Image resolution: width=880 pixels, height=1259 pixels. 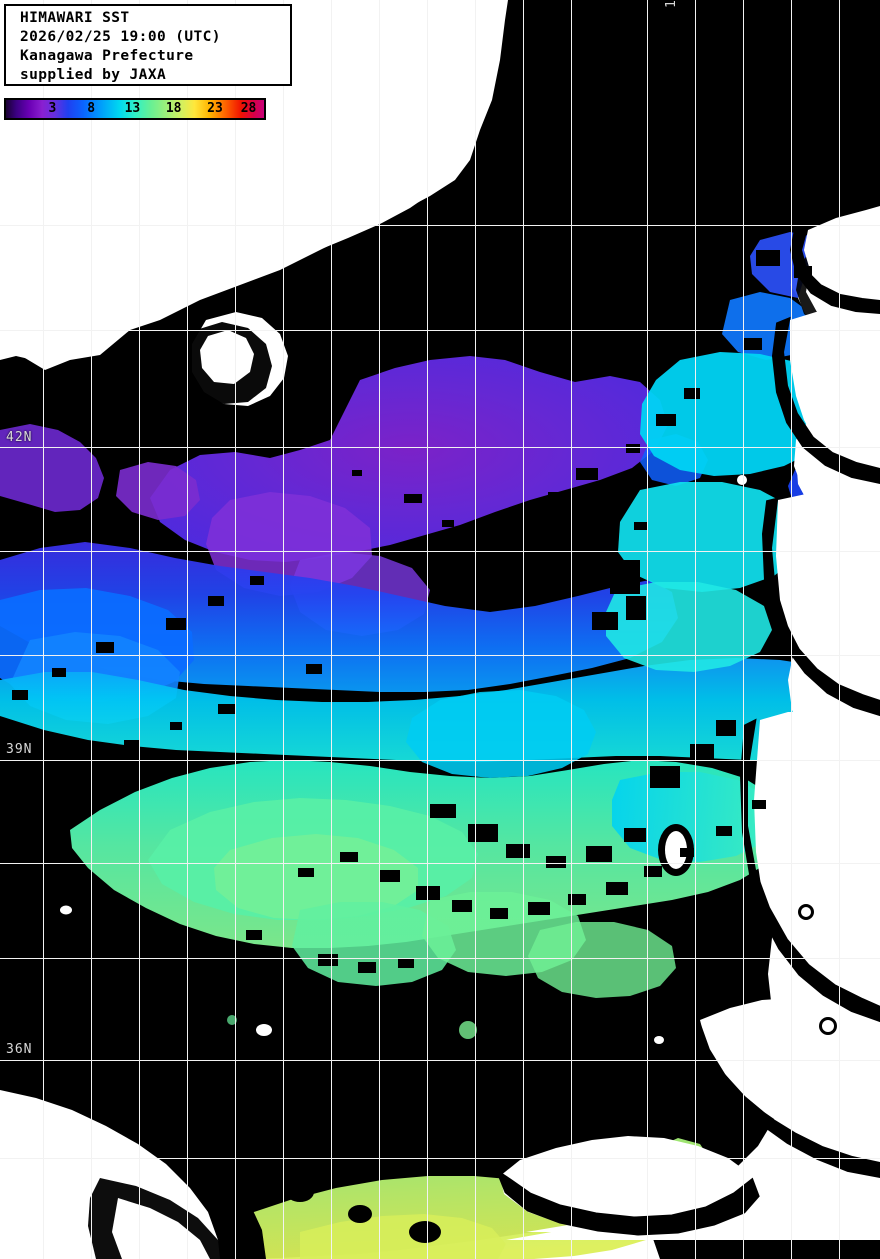 I want to click on info-timestamp: 2026/02/25 19:00 (UTC), so click(x=120, y=37).